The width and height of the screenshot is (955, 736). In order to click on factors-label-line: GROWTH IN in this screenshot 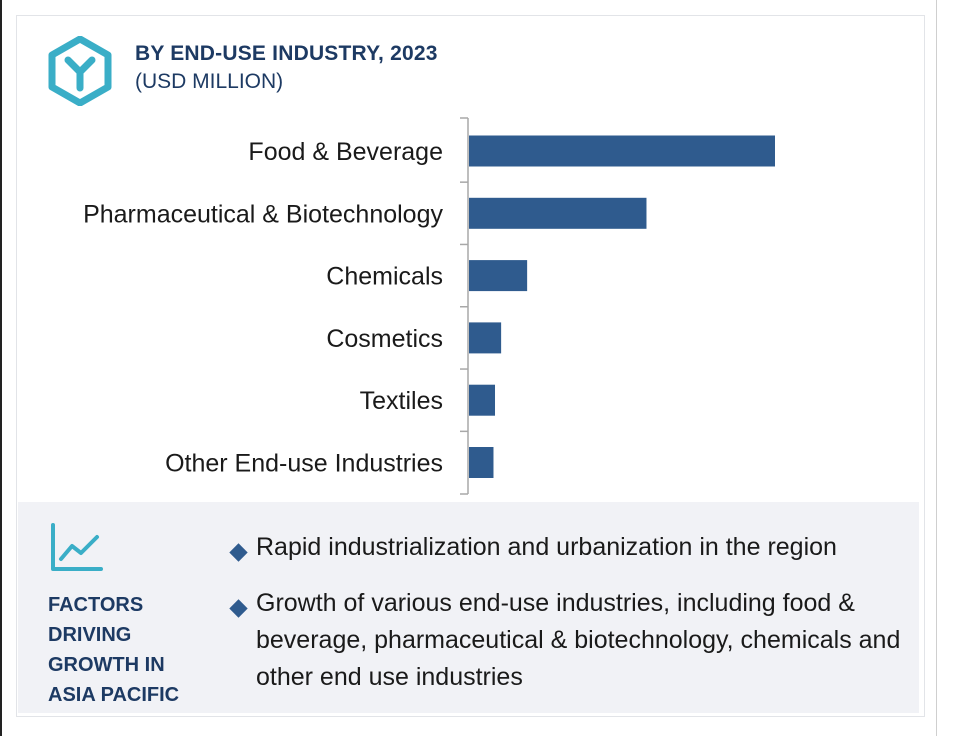, I will do `click(106, 665)`.